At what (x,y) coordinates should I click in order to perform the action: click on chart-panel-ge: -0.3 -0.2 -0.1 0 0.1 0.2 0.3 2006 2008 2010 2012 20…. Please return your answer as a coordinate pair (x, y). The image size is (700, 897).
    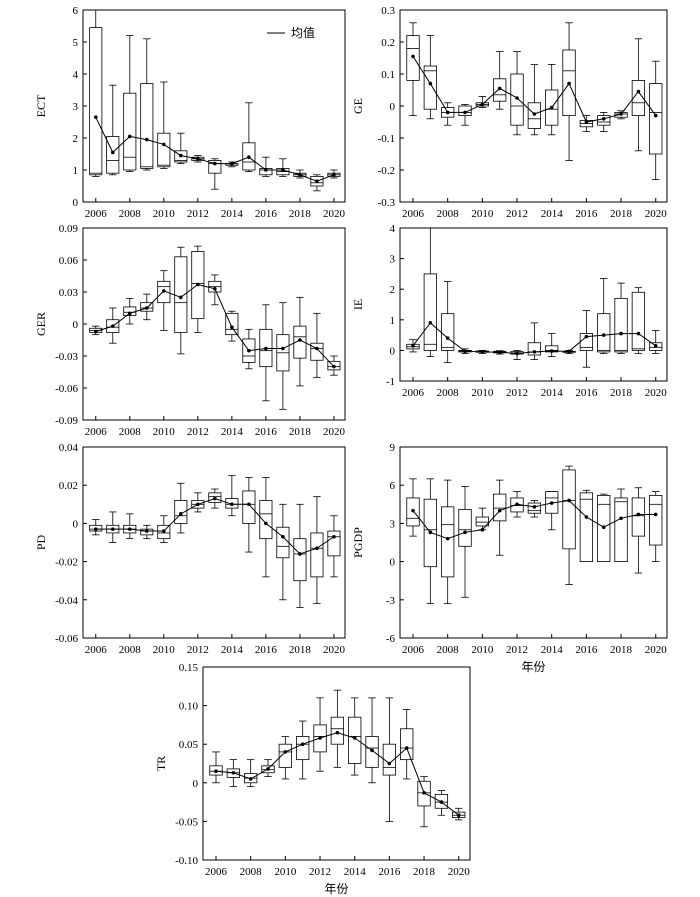
    Looking at the image, I should click on (509, 112).